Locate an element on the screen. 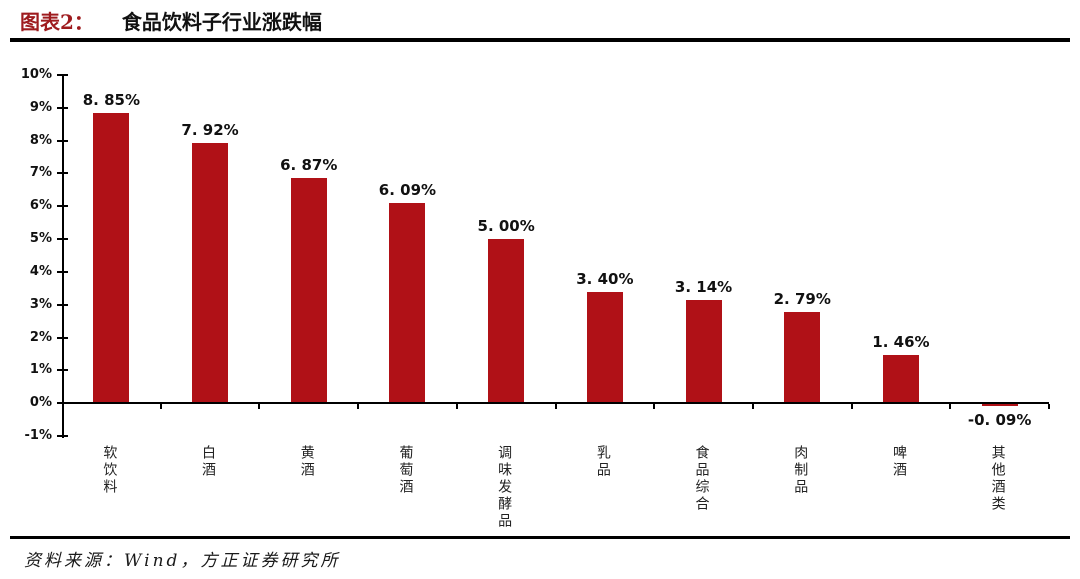  category-label: 肉制品 is located at coordinates (800, 470).